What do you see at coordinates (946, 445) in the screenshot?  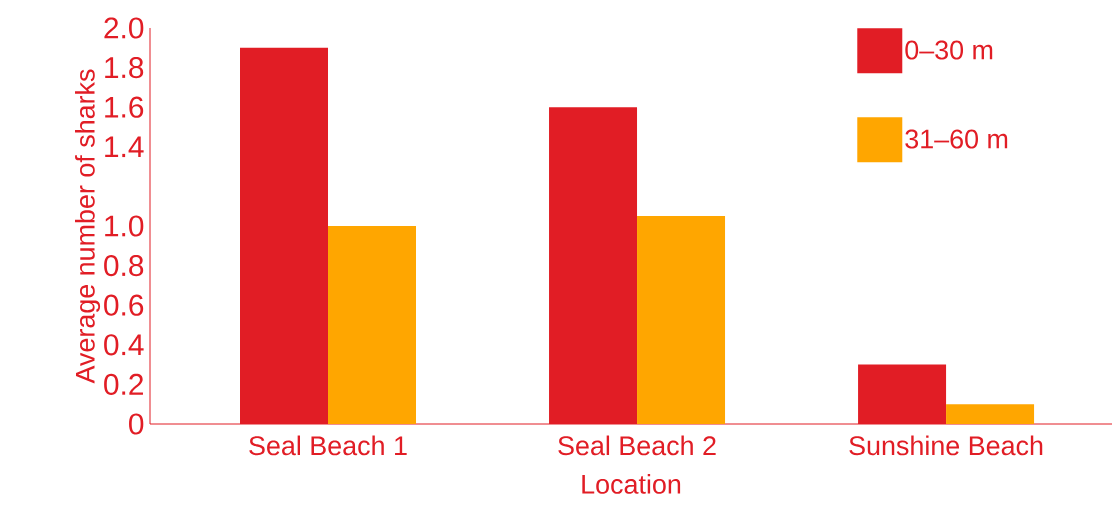 I see `x-tick-label: Sunshine Beach` at bounding box center [946, 445].